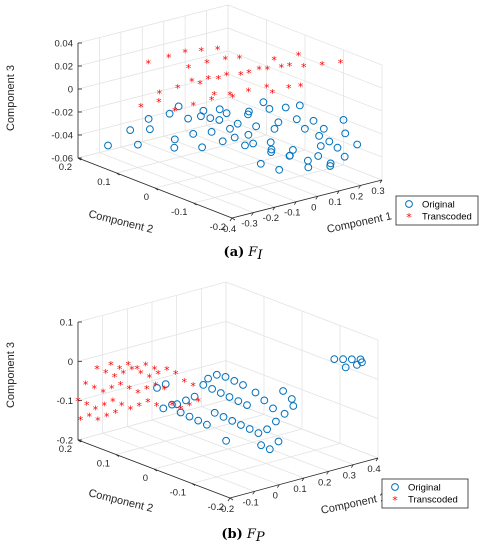 This screenshot has width=487, height=550. Describe the element at coordinates (424, 488) in the screenshot. I see `panel-b-legend-original-label: Original` at that location.